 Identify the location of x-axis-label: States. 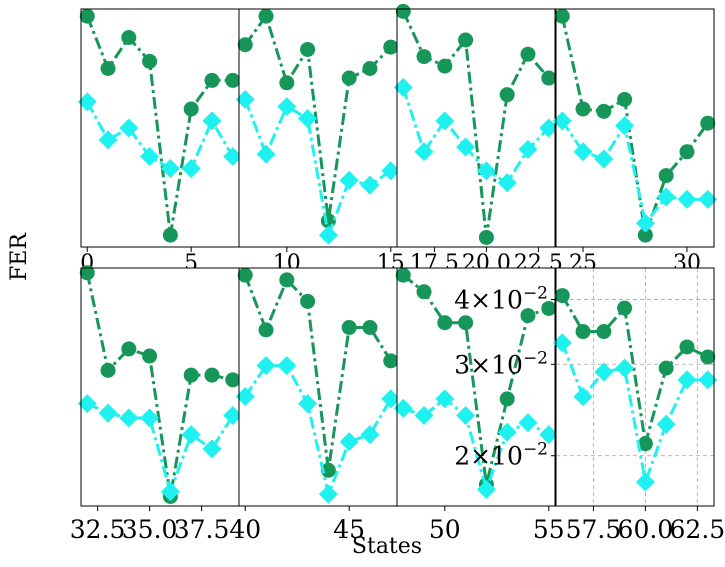
(387, 546).